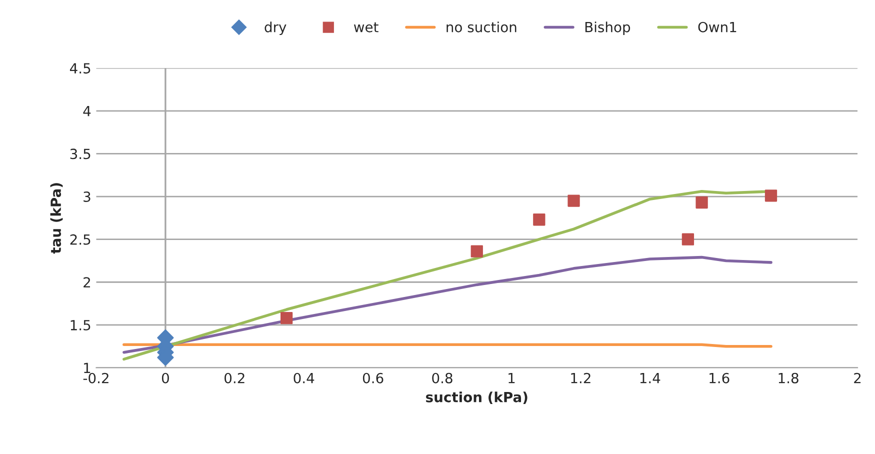  Describe the element at coordinates (87, 111) in the screenshot. I see `y-tick-label: 4` at that location.